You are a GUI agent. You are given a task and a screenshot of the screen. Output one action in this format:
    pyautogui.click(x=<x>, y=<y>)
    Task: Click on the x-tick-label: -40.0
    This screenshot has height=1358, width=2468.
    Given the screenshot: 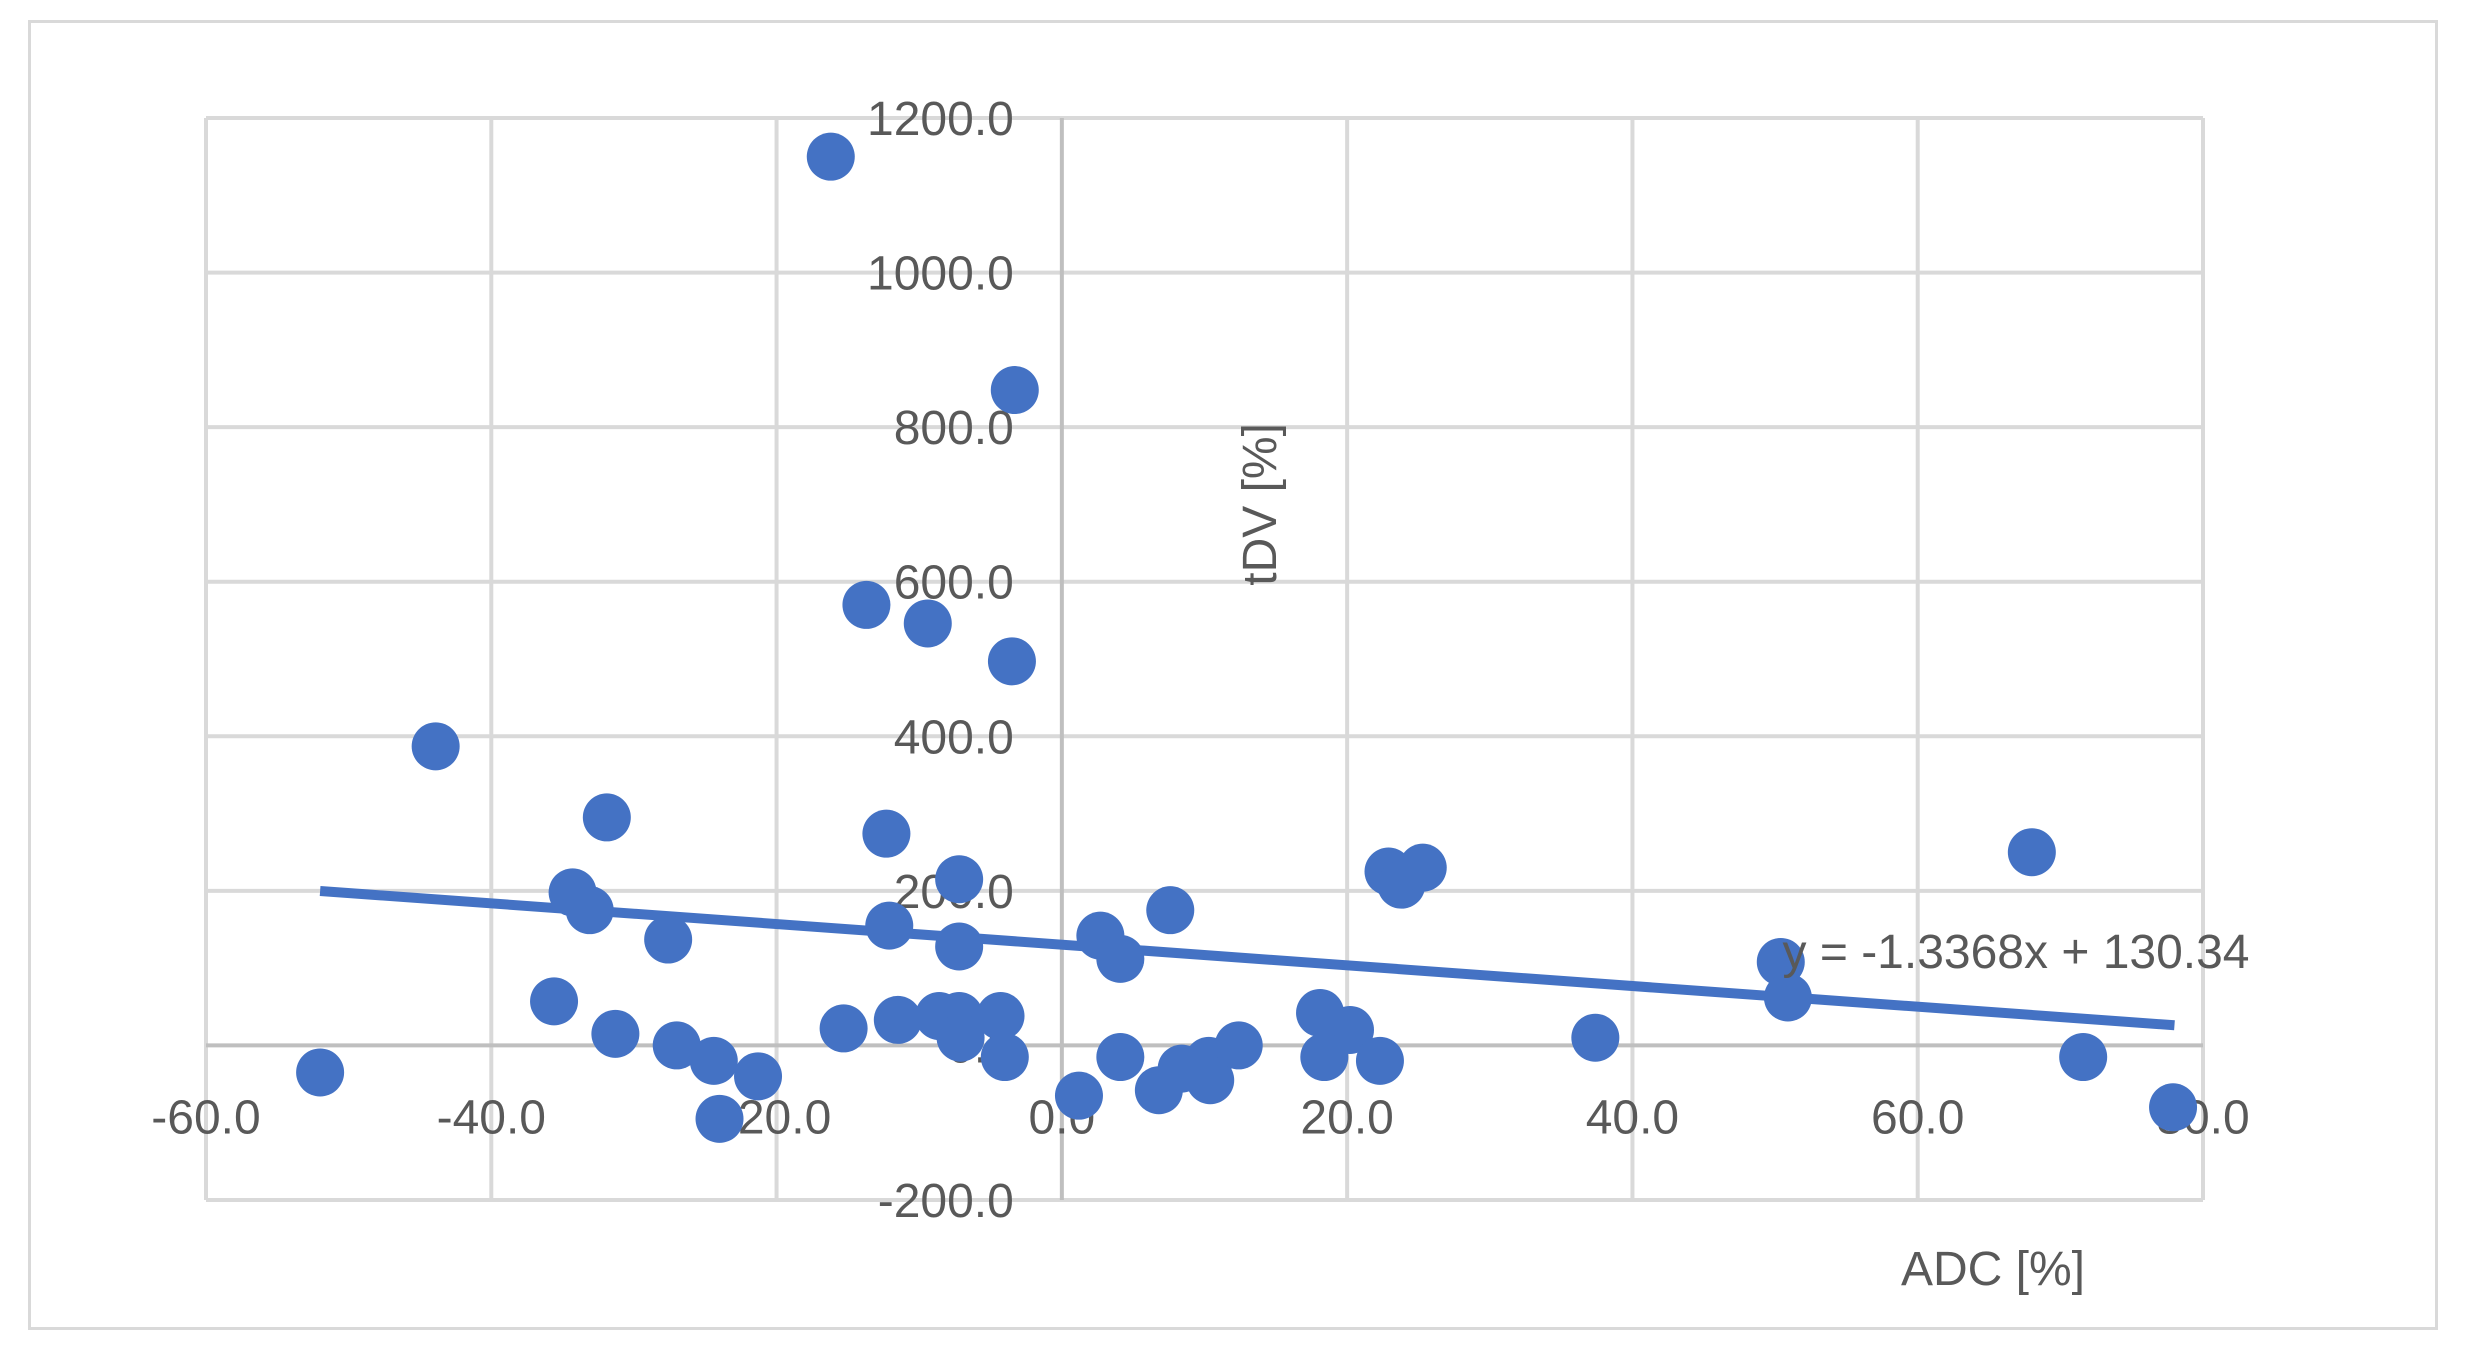 What is the action you would take?
    pyautogui.click(x=491, y=1117)
    